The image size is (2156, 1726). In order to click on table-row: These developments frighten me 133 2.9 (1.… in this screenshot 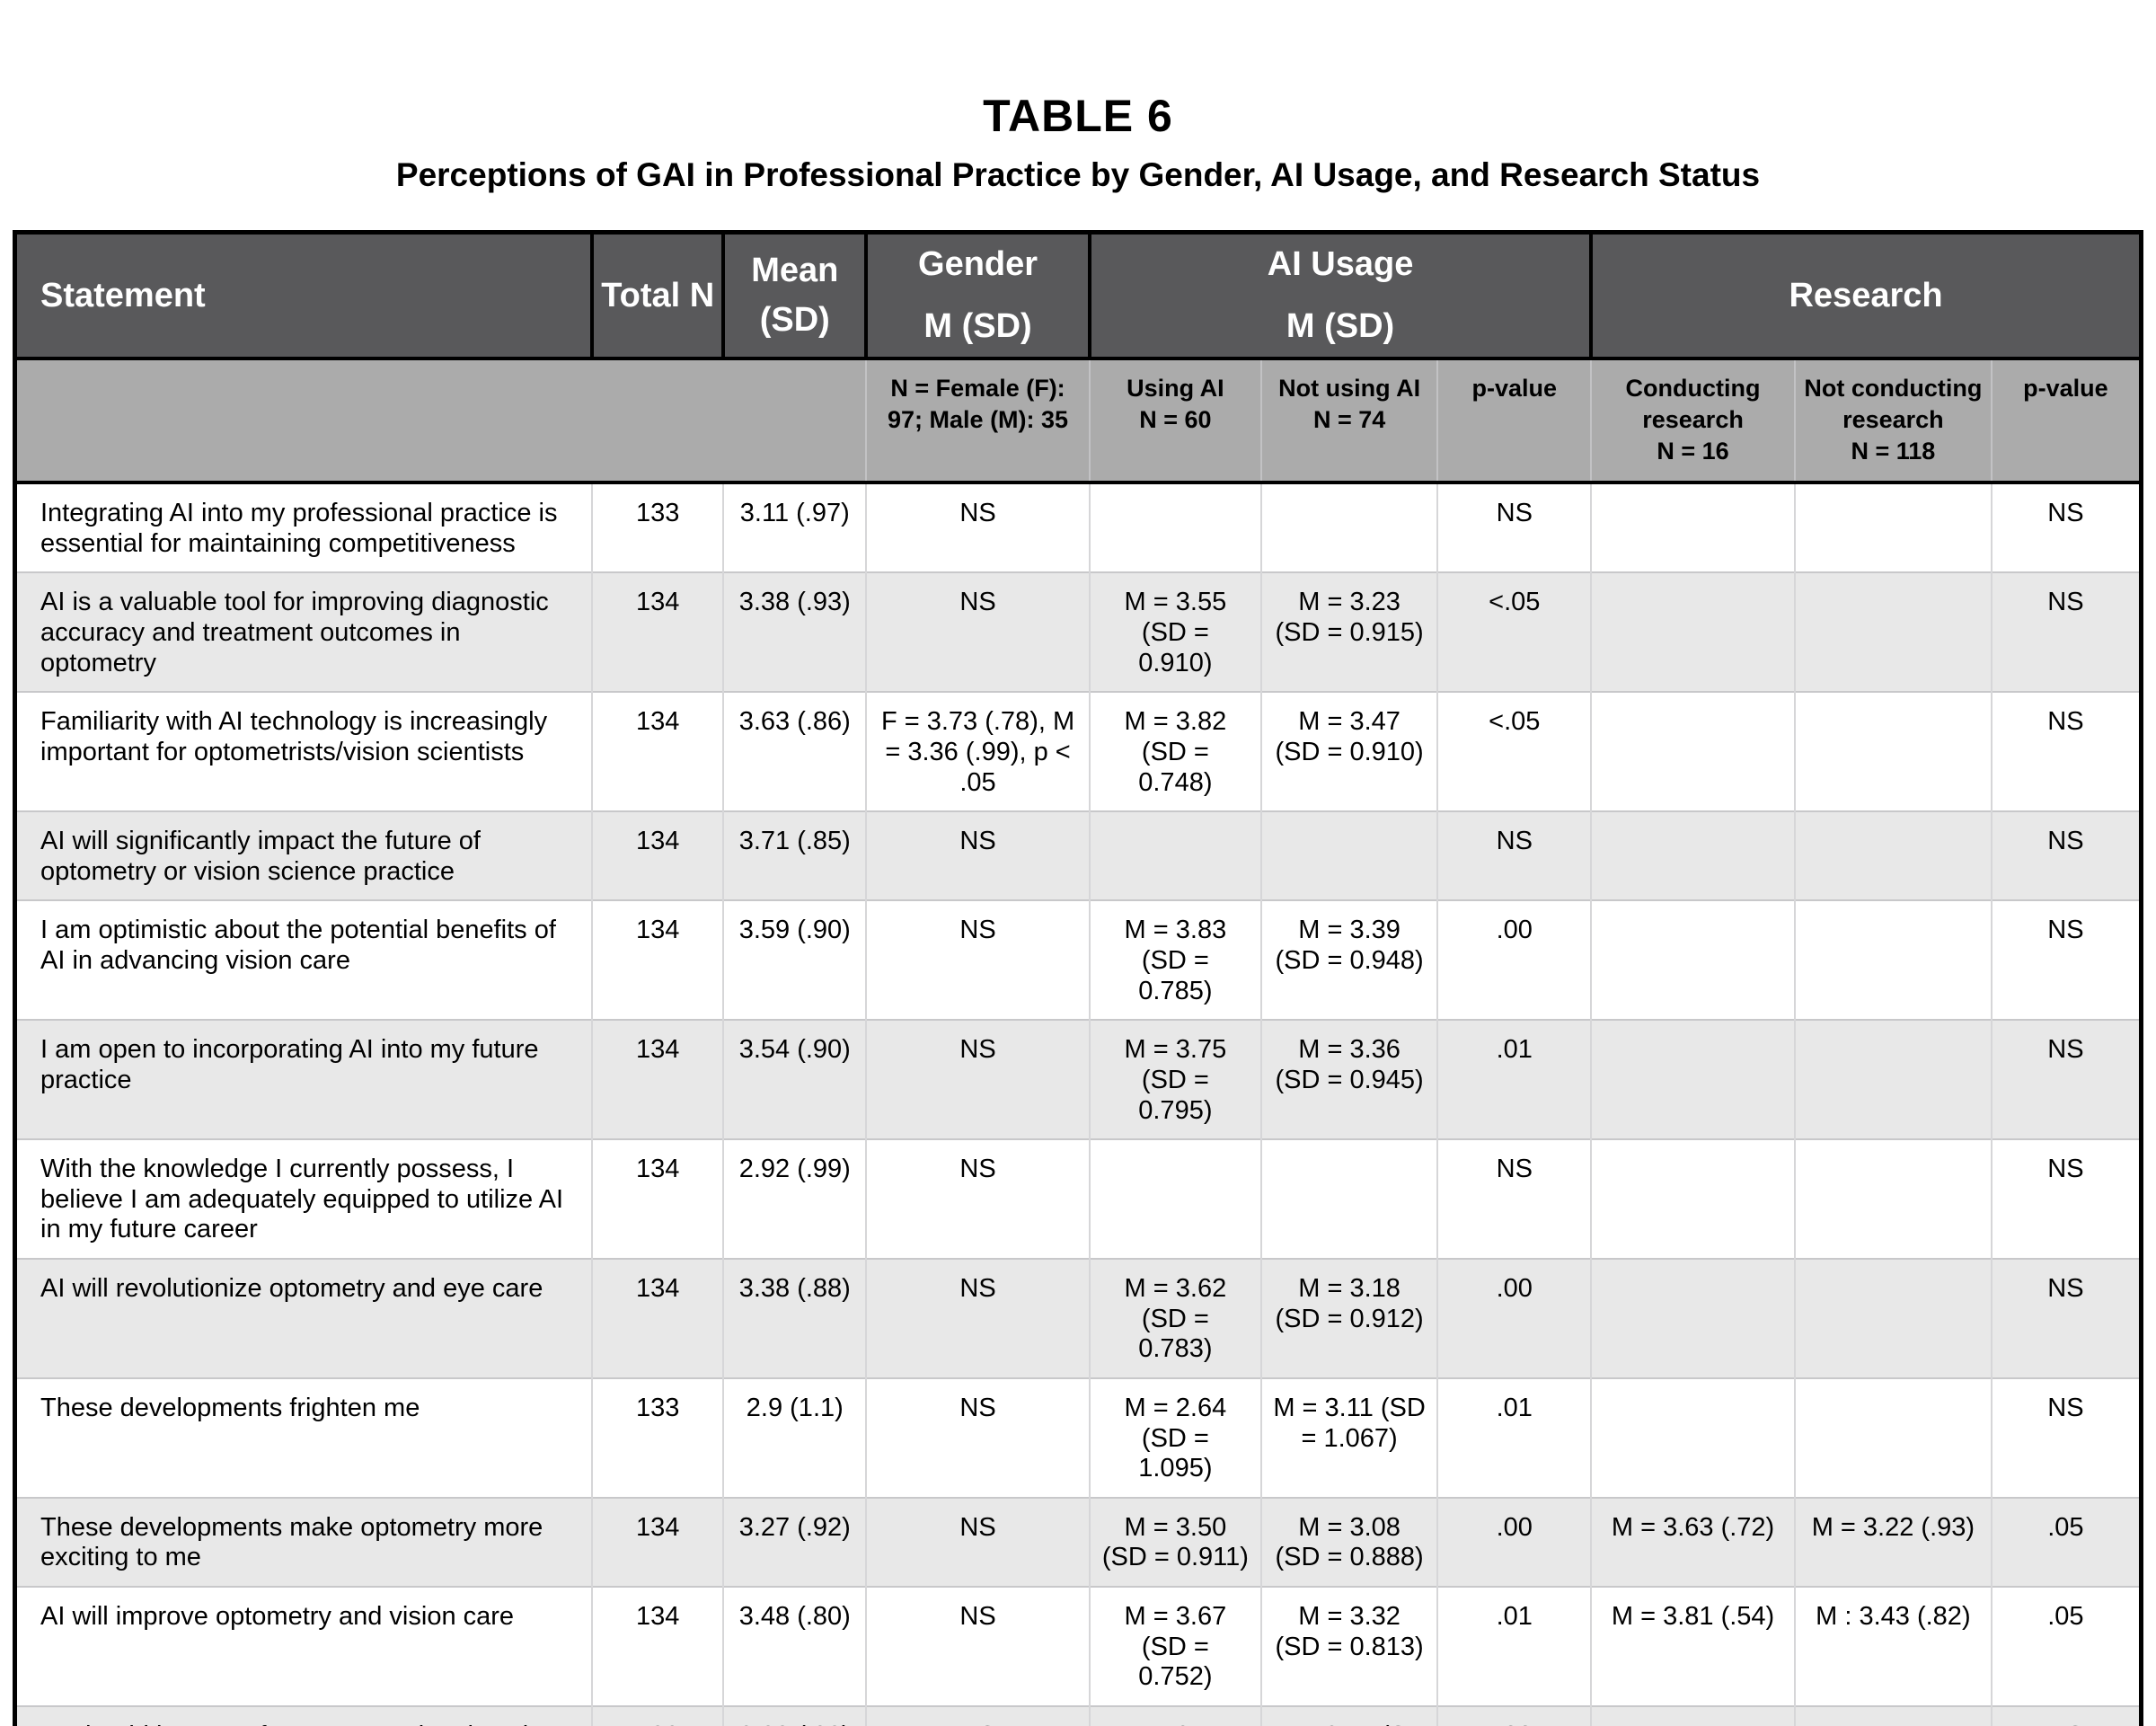, I will do `click(1078, 1437)`.